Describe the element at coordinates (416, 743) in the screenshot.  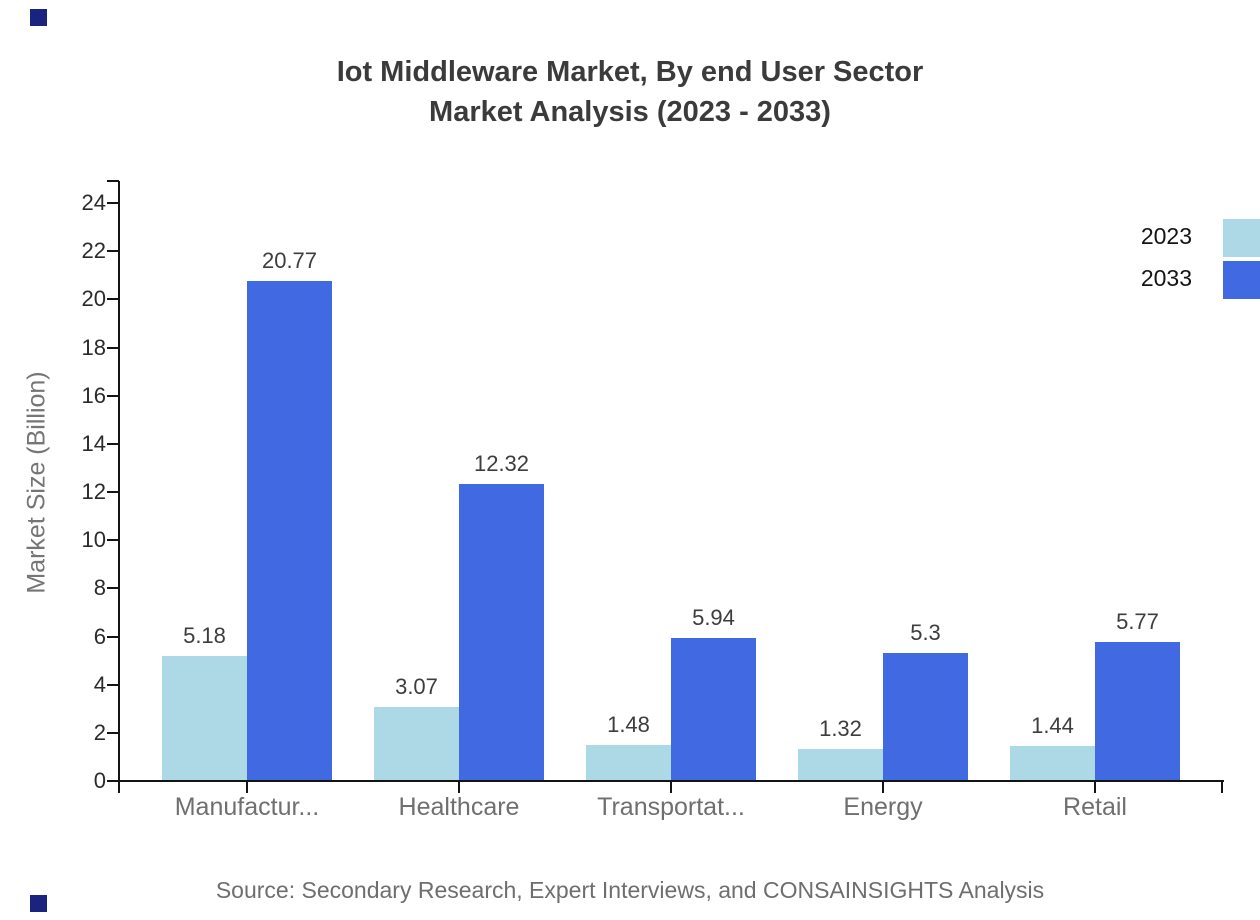
I see `bar-2023-Healthcare` at that location.